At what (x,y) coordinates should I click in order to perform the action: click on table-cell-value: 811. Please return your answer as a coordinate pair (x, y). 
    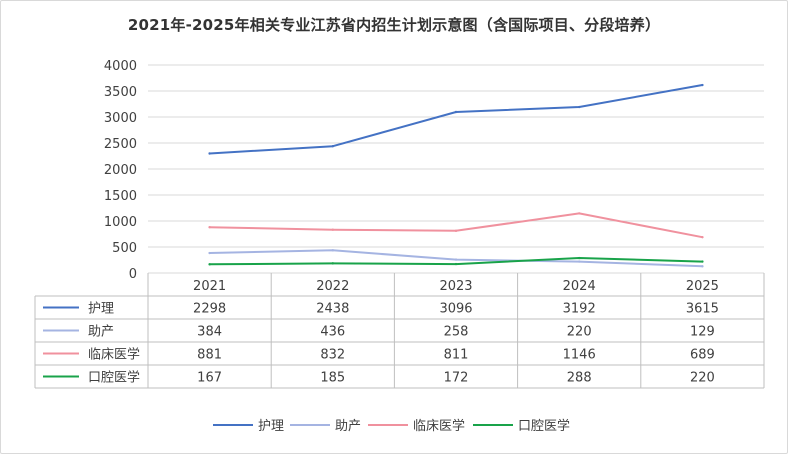
    Looking at the image, I should click on (456, 355).